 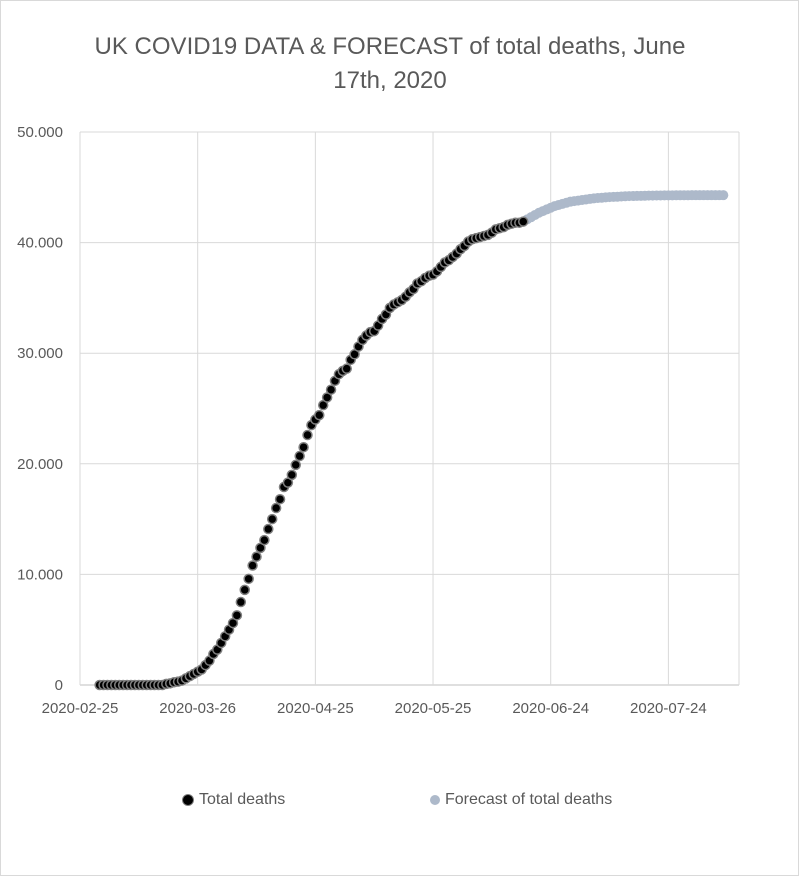 I want to click on legend-item-total-deaths: Total deaths, so click(x=233, y=800).